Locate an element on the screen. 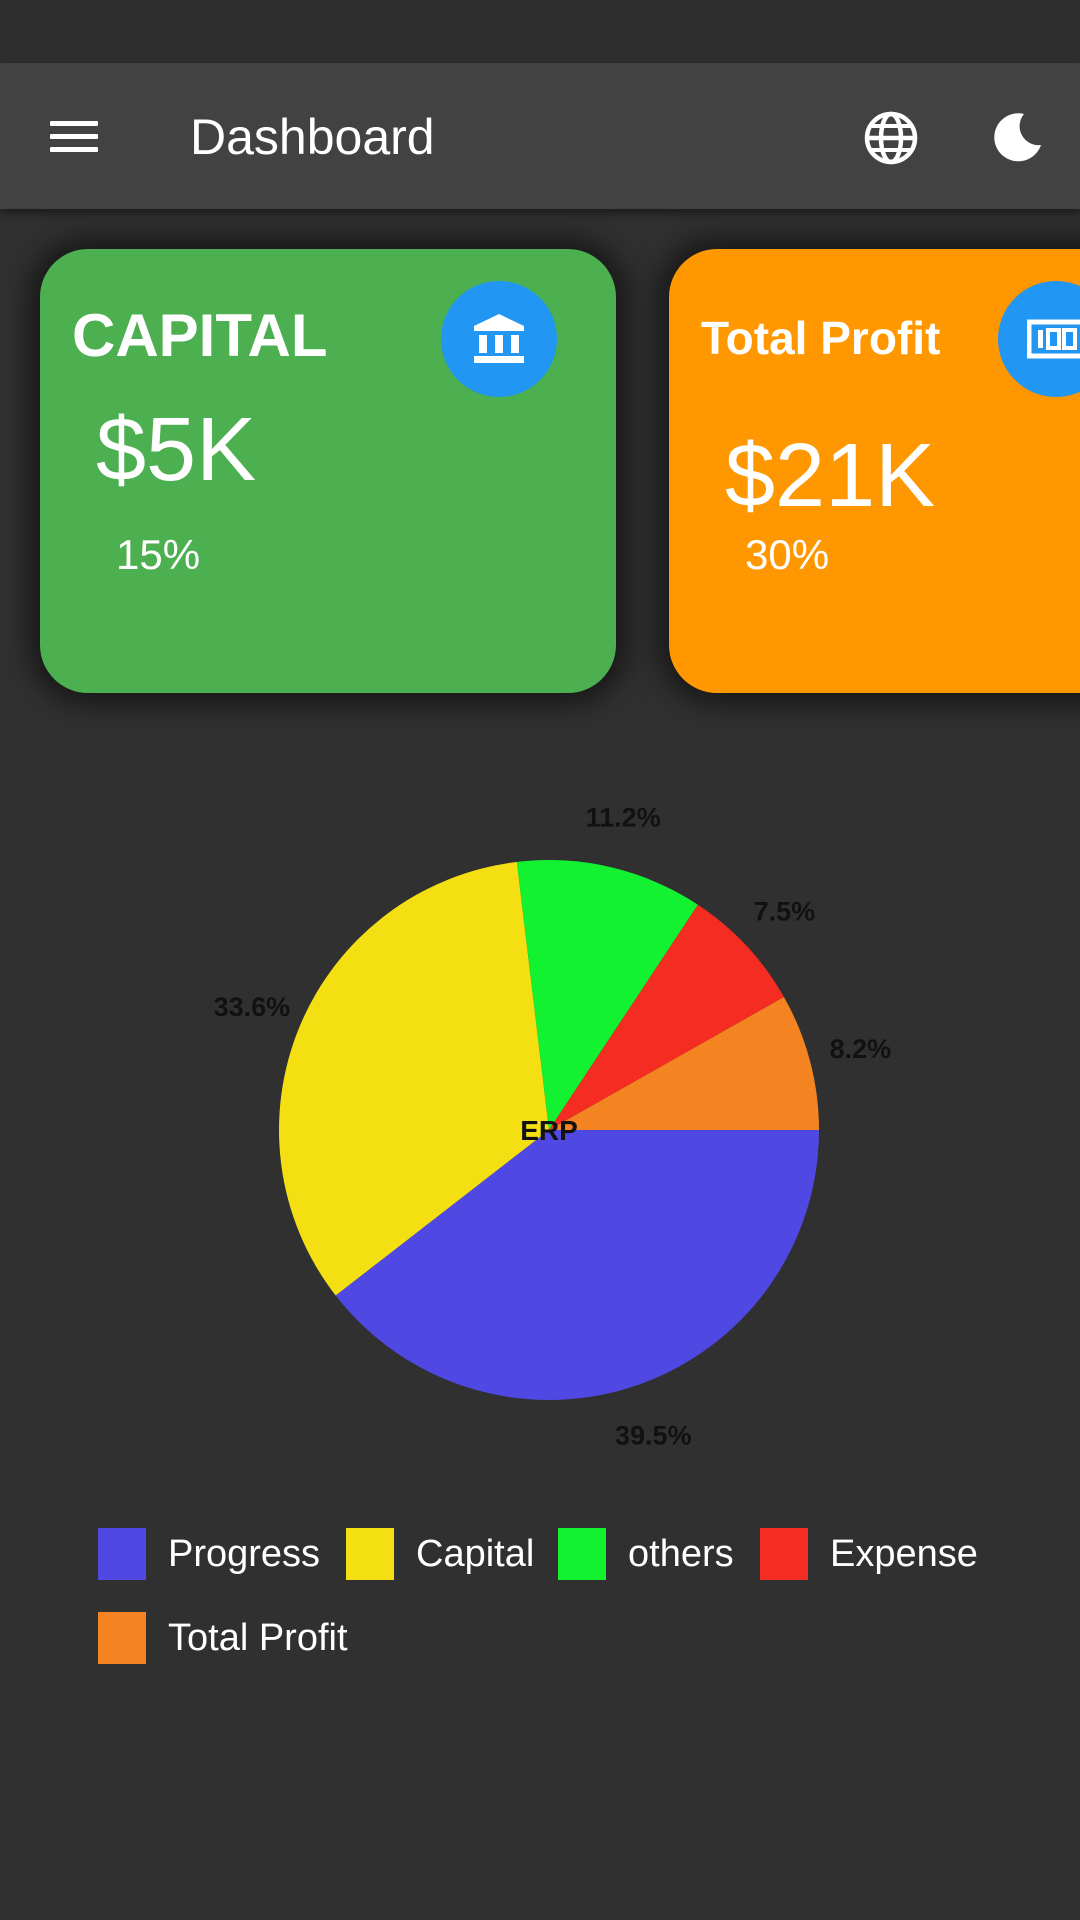  pie-data-label: 8.2% is located at coordinates (861, 1049).